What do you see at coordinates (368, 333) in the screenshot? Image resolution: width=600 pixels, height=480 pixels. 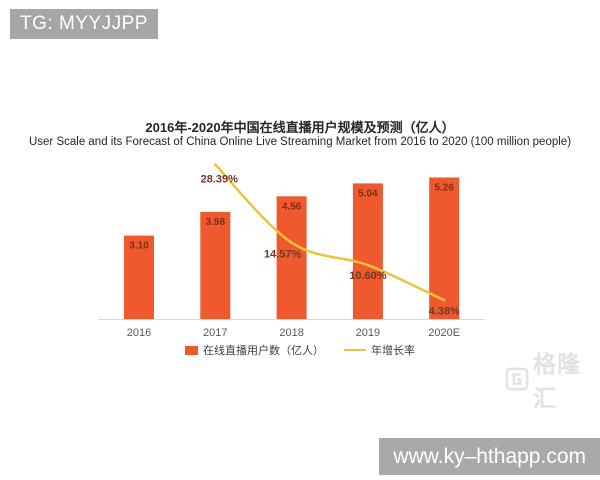 I see `x-tick-label-2019: 2019` at bounding box center [368, 333].